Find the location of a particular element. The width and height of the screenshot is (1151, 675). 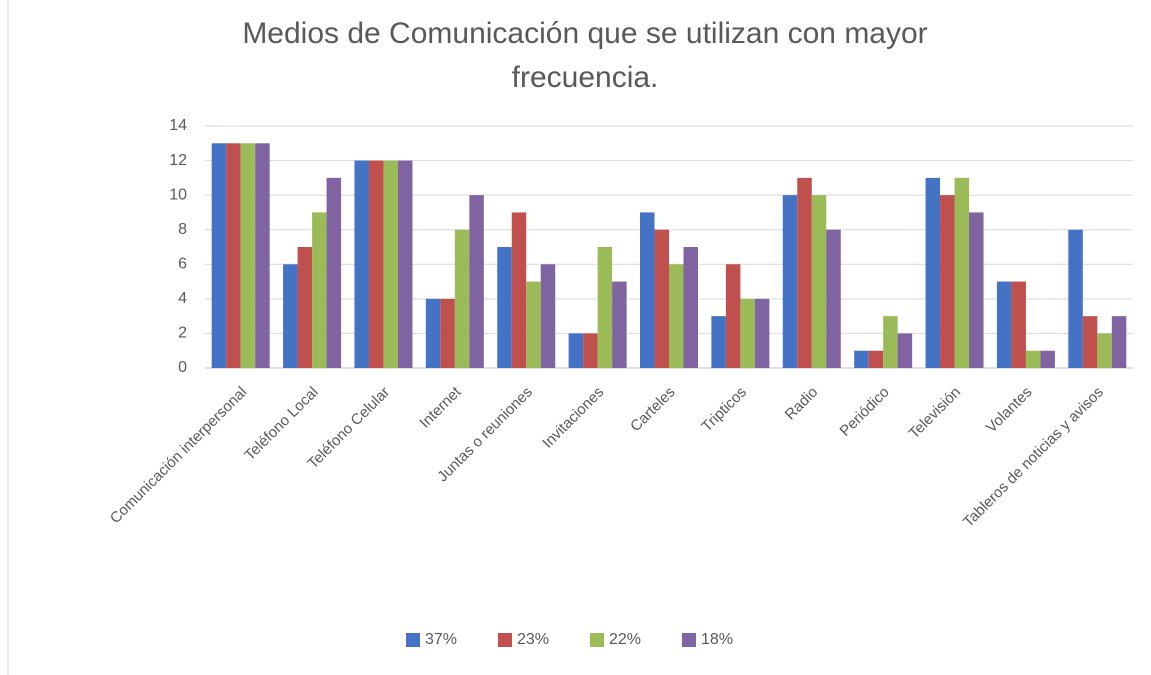

x-tick-label: Televisión is located at coordinates (935, 413).